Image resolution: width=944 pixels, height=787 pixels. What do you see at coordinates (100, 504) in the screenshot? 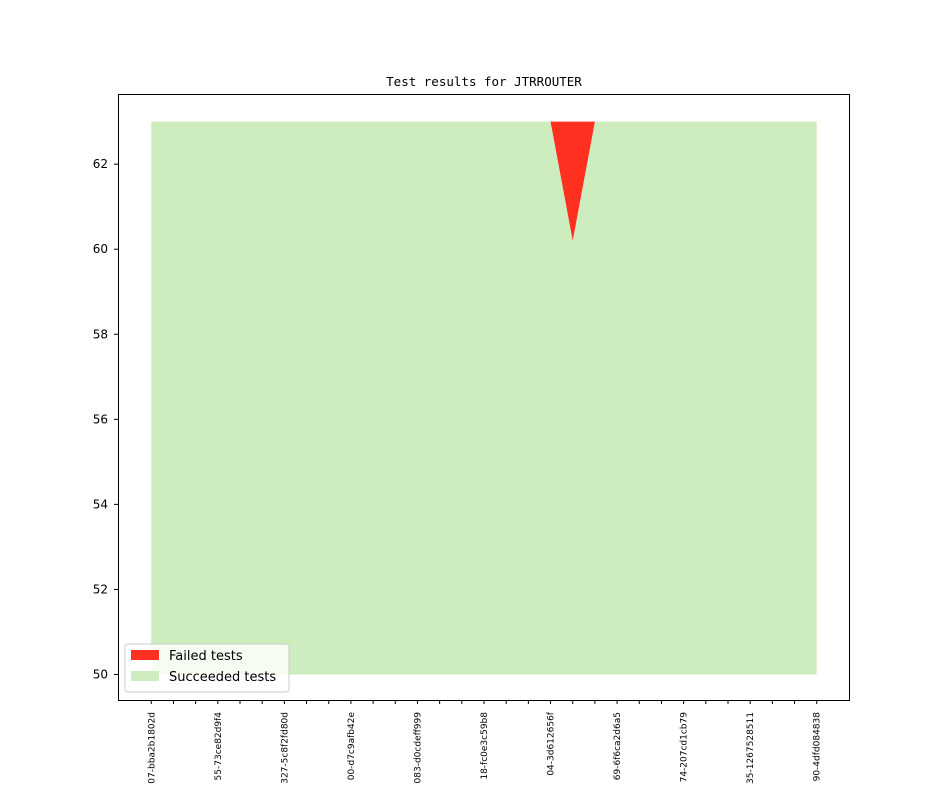
I see `y-tick-label: 54` at bounding box center [100, 504].